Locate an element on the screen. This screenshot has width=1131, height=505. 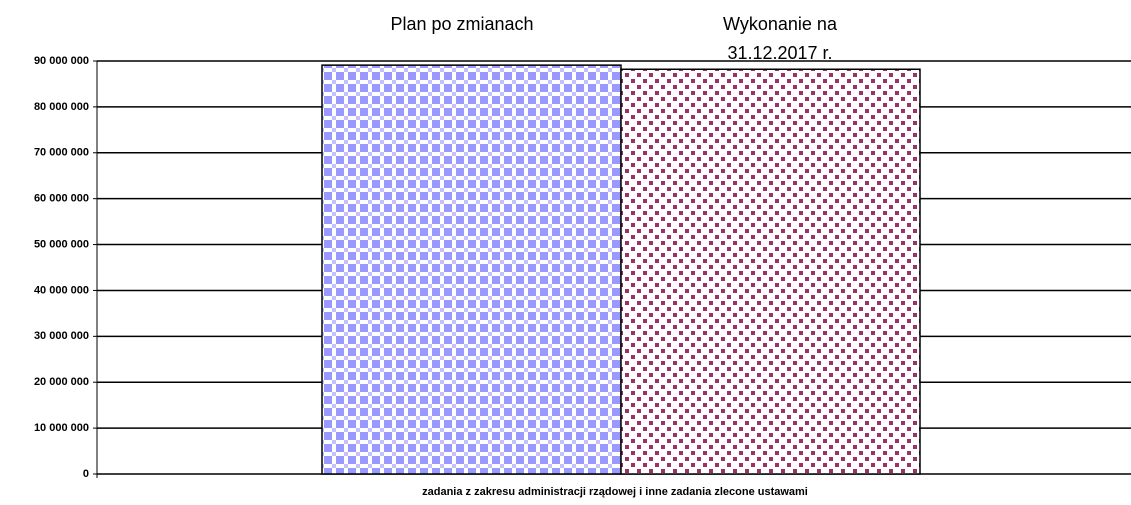
y-tick-label: 40 000 000 is located at coordinates (61, 290).